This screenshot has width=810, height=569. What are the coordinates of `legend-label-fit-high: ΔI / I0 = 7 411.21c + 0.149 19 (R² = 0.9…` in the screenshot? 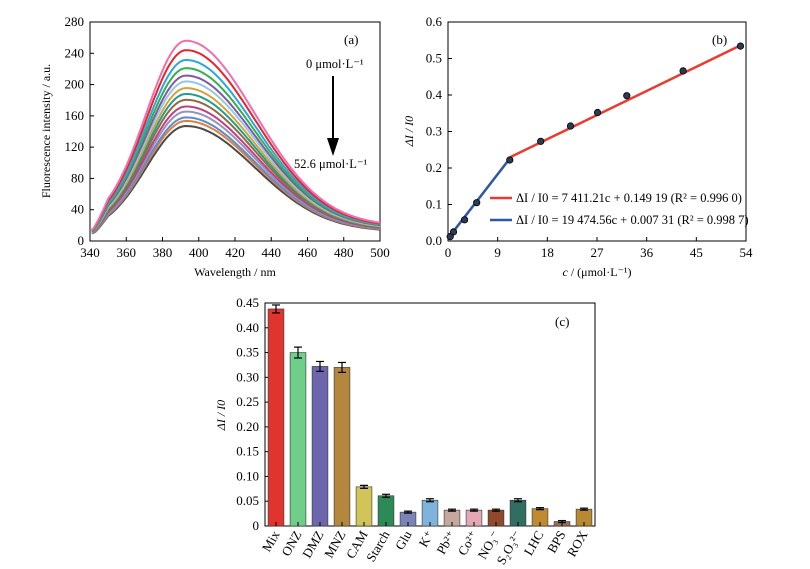 It's located at (629, 198).